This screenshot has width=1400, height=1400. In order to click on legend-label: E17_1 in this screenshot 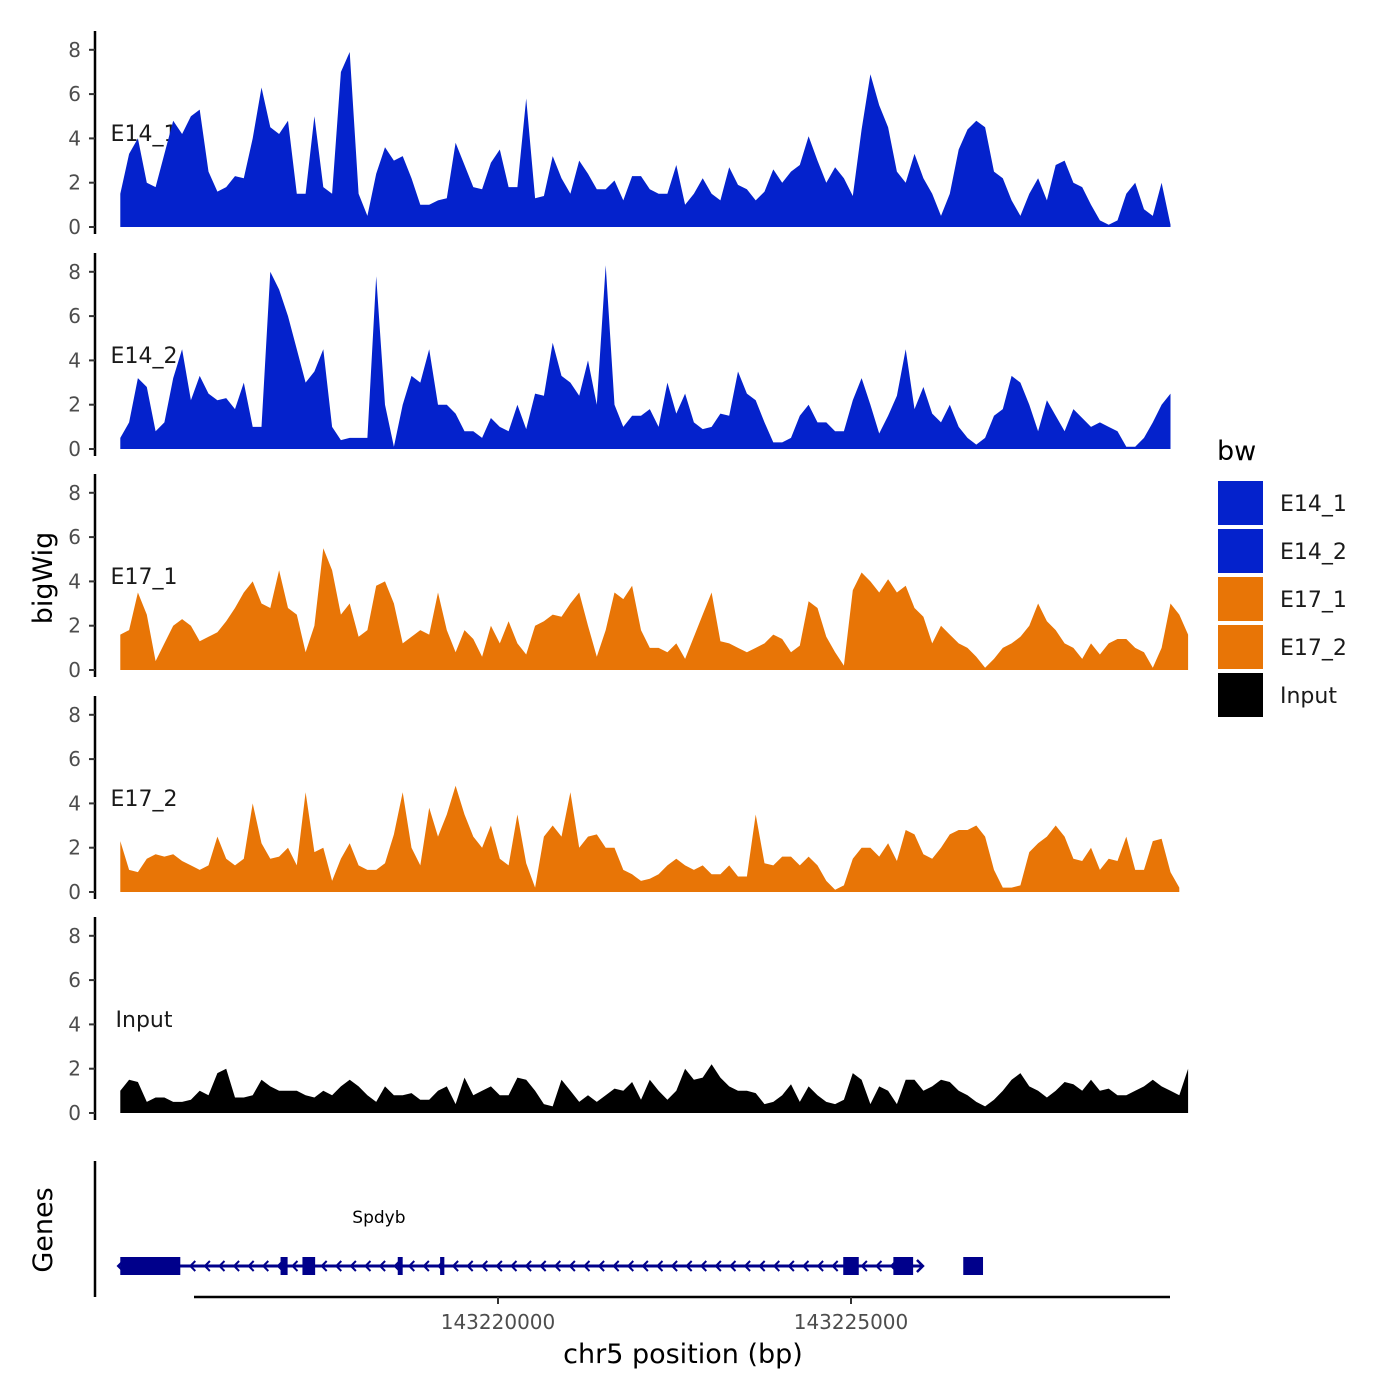, I will do `click(1313, 600)`.